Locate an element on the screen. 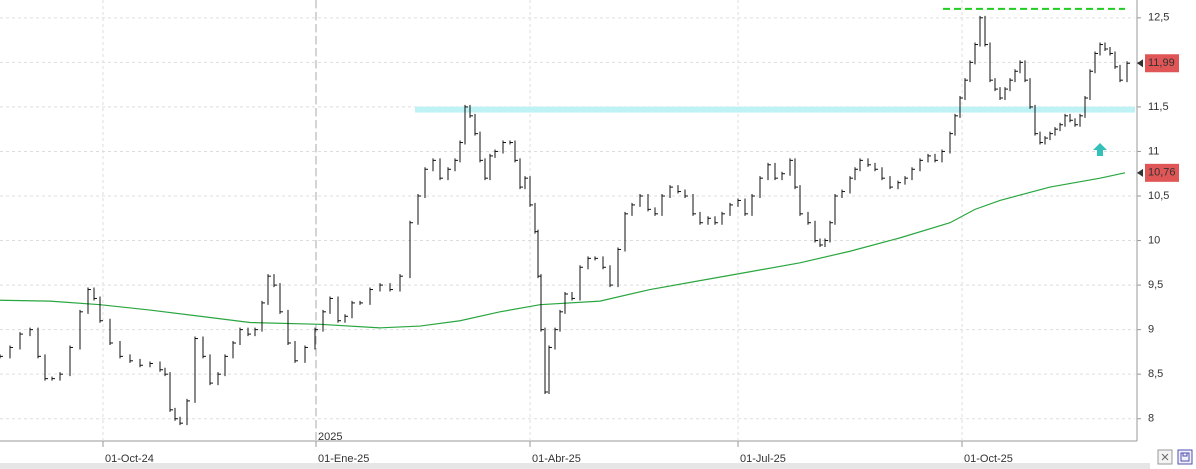 This screenshot has width=1196, height=469. save-icon is located at coordinates (1185, 457).